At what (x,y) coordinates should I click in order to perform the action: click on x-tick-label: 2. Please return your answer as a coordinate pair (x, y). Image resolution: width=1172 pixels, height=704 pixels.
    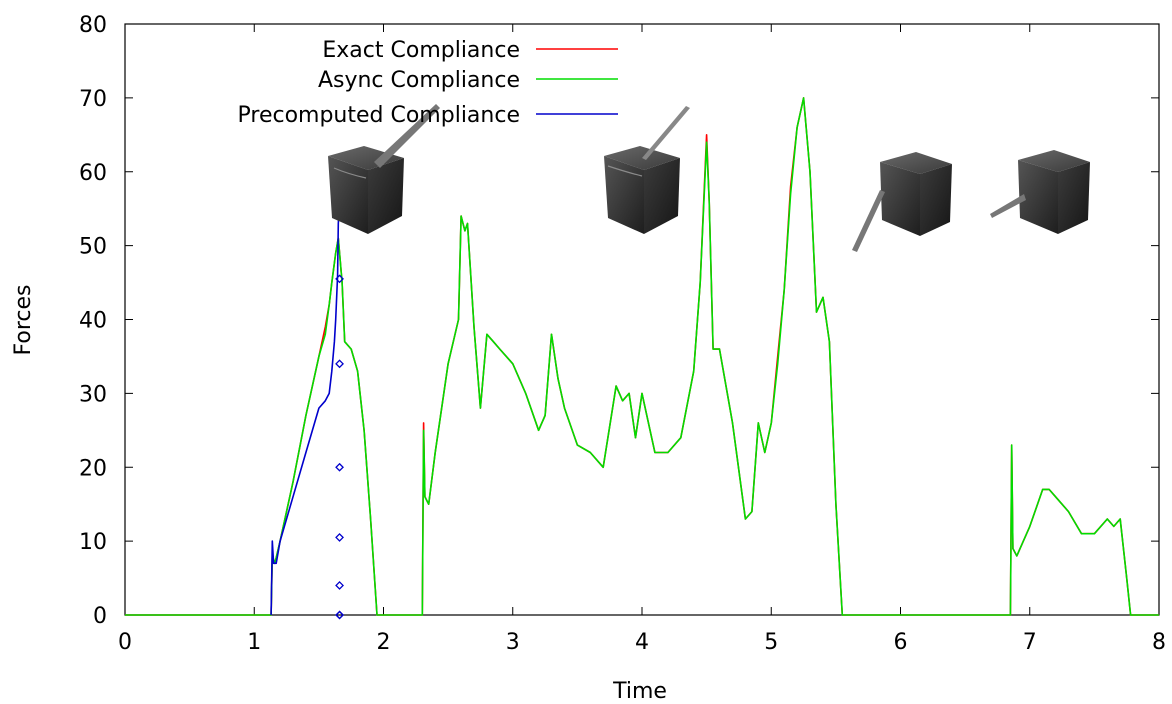
    Looking at the image, I should click on (384, 642).